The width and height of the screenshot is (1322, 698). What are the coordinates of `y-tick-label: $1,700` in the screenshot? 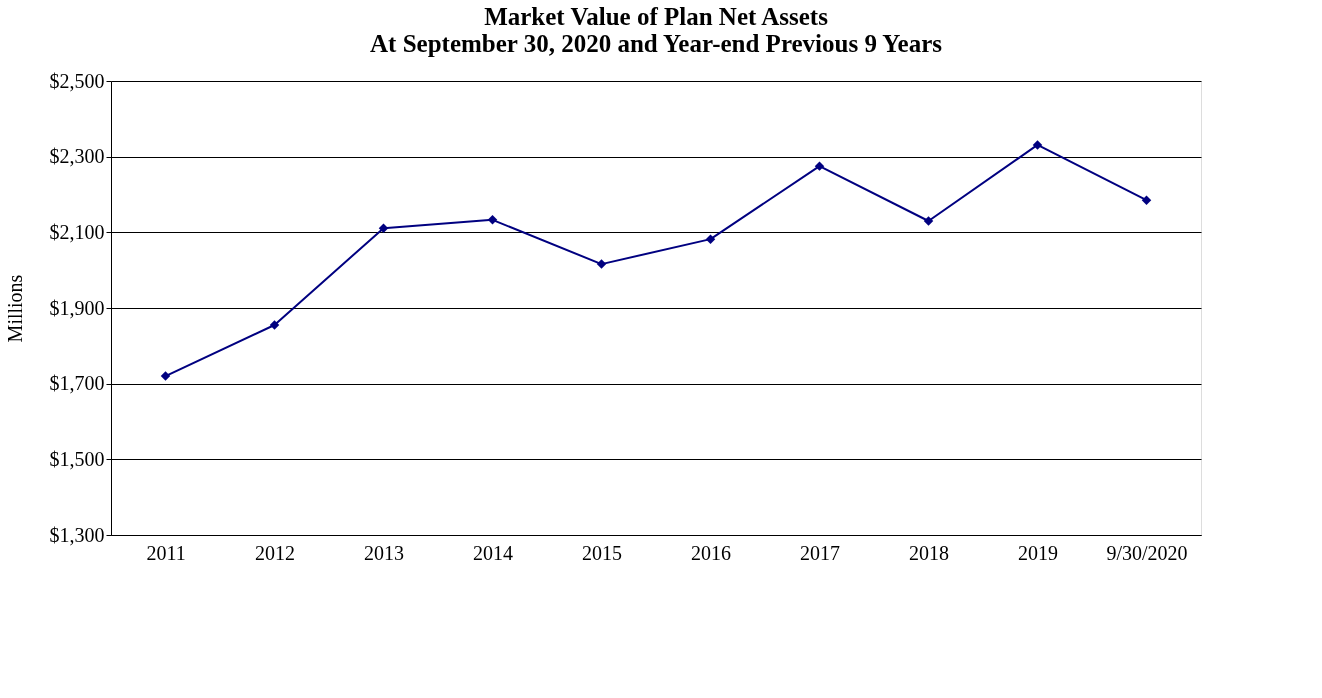 It's located at (77, 383).